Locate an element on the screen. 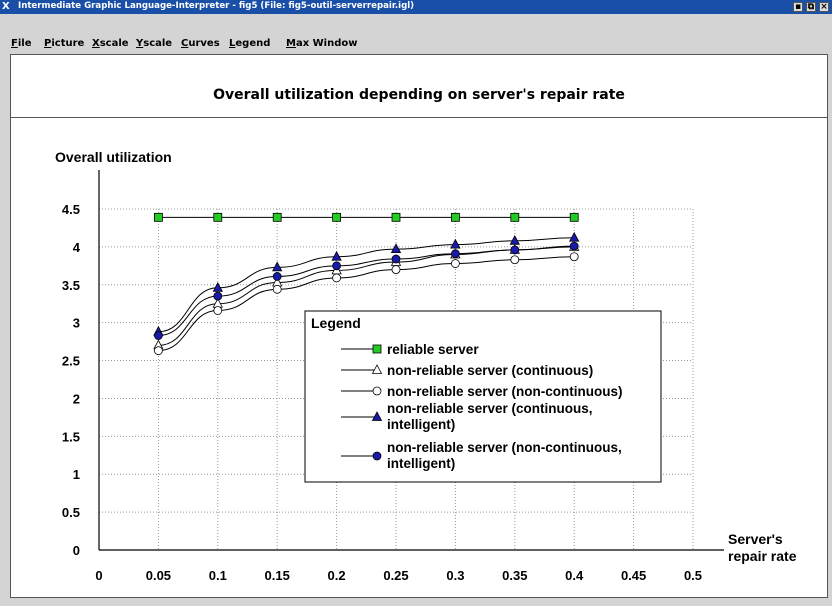 The image size is (832, 606). legend-label: non-reliable server (non-continuous, is located at coordinates (504, 447).